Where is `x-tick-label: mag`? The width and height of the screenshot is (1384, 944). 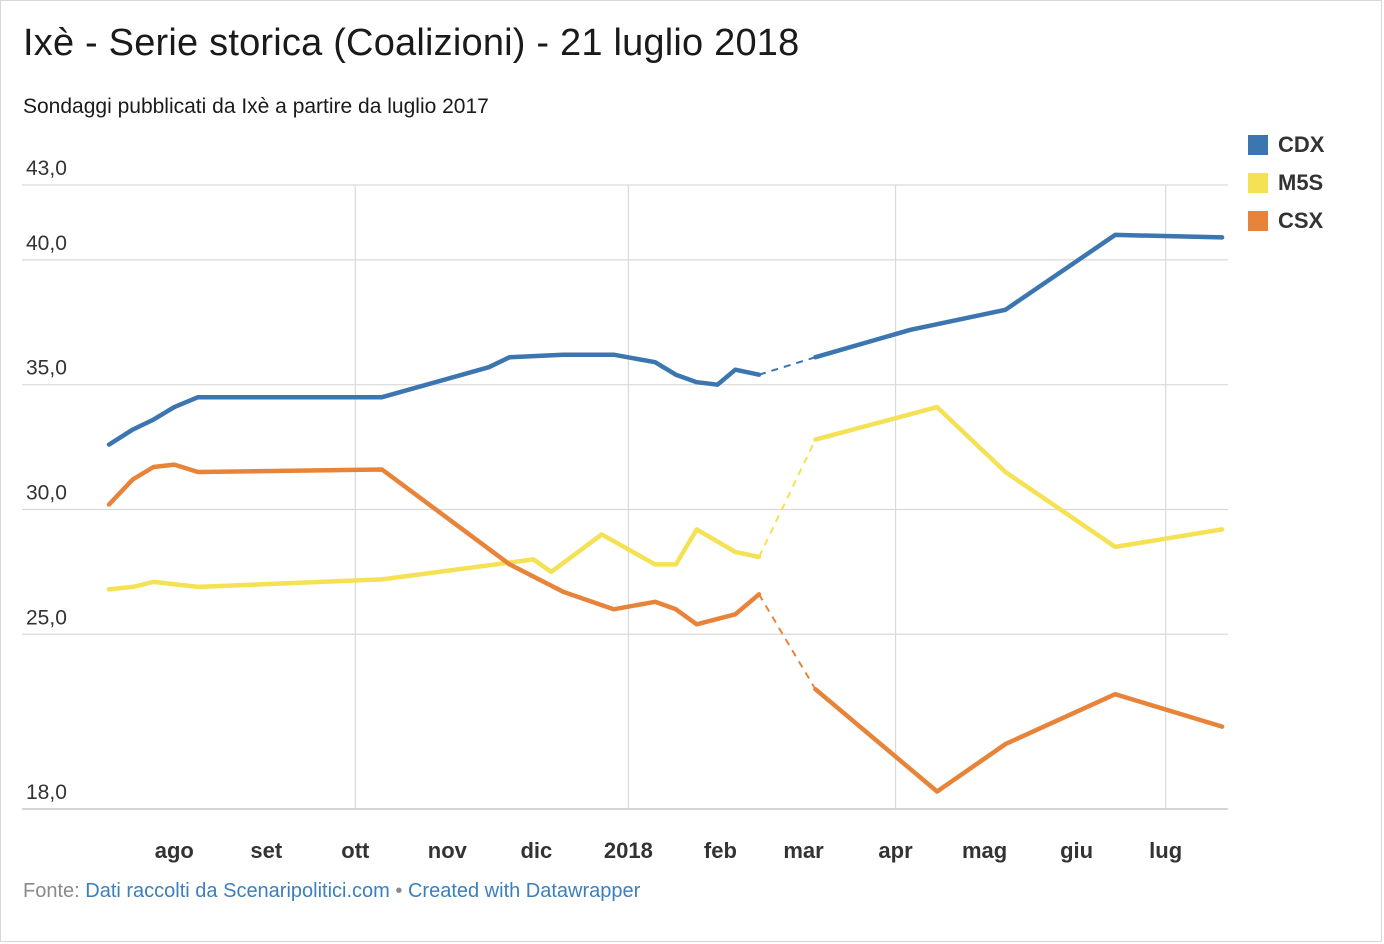
x-tick-label: mag is located at coordinates (984, 850).